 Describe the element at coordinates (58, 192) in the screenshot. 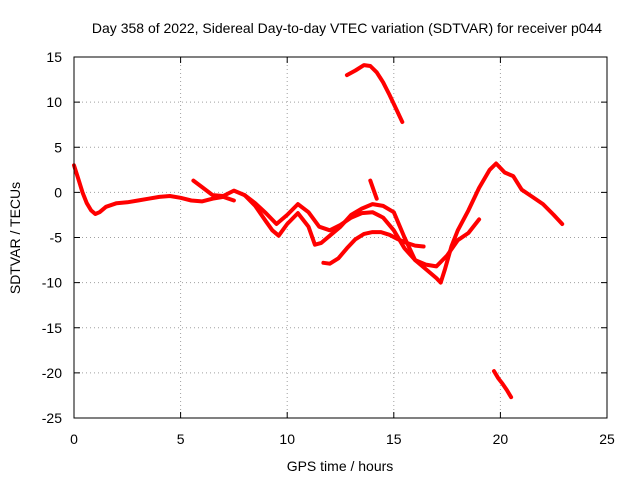

I see `y-tick-label: 0` at that location.